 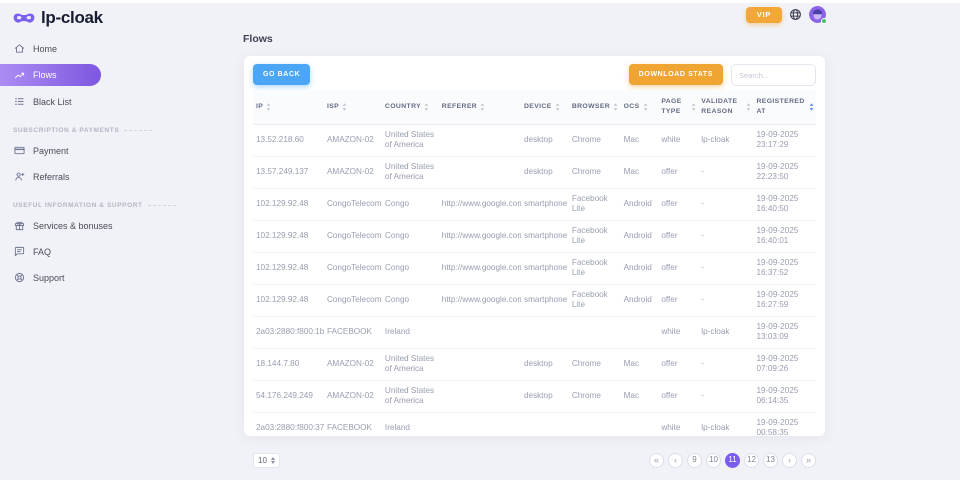 I want to click on page-size-value: 10, so click(x=262, y=460).